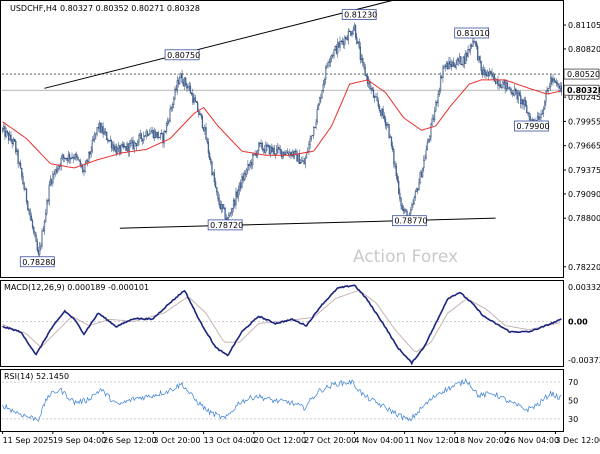  Describe the element at coordinates (33, 8) in the screenshot. I see `symbol-label: USDCHF,H4` at that location.